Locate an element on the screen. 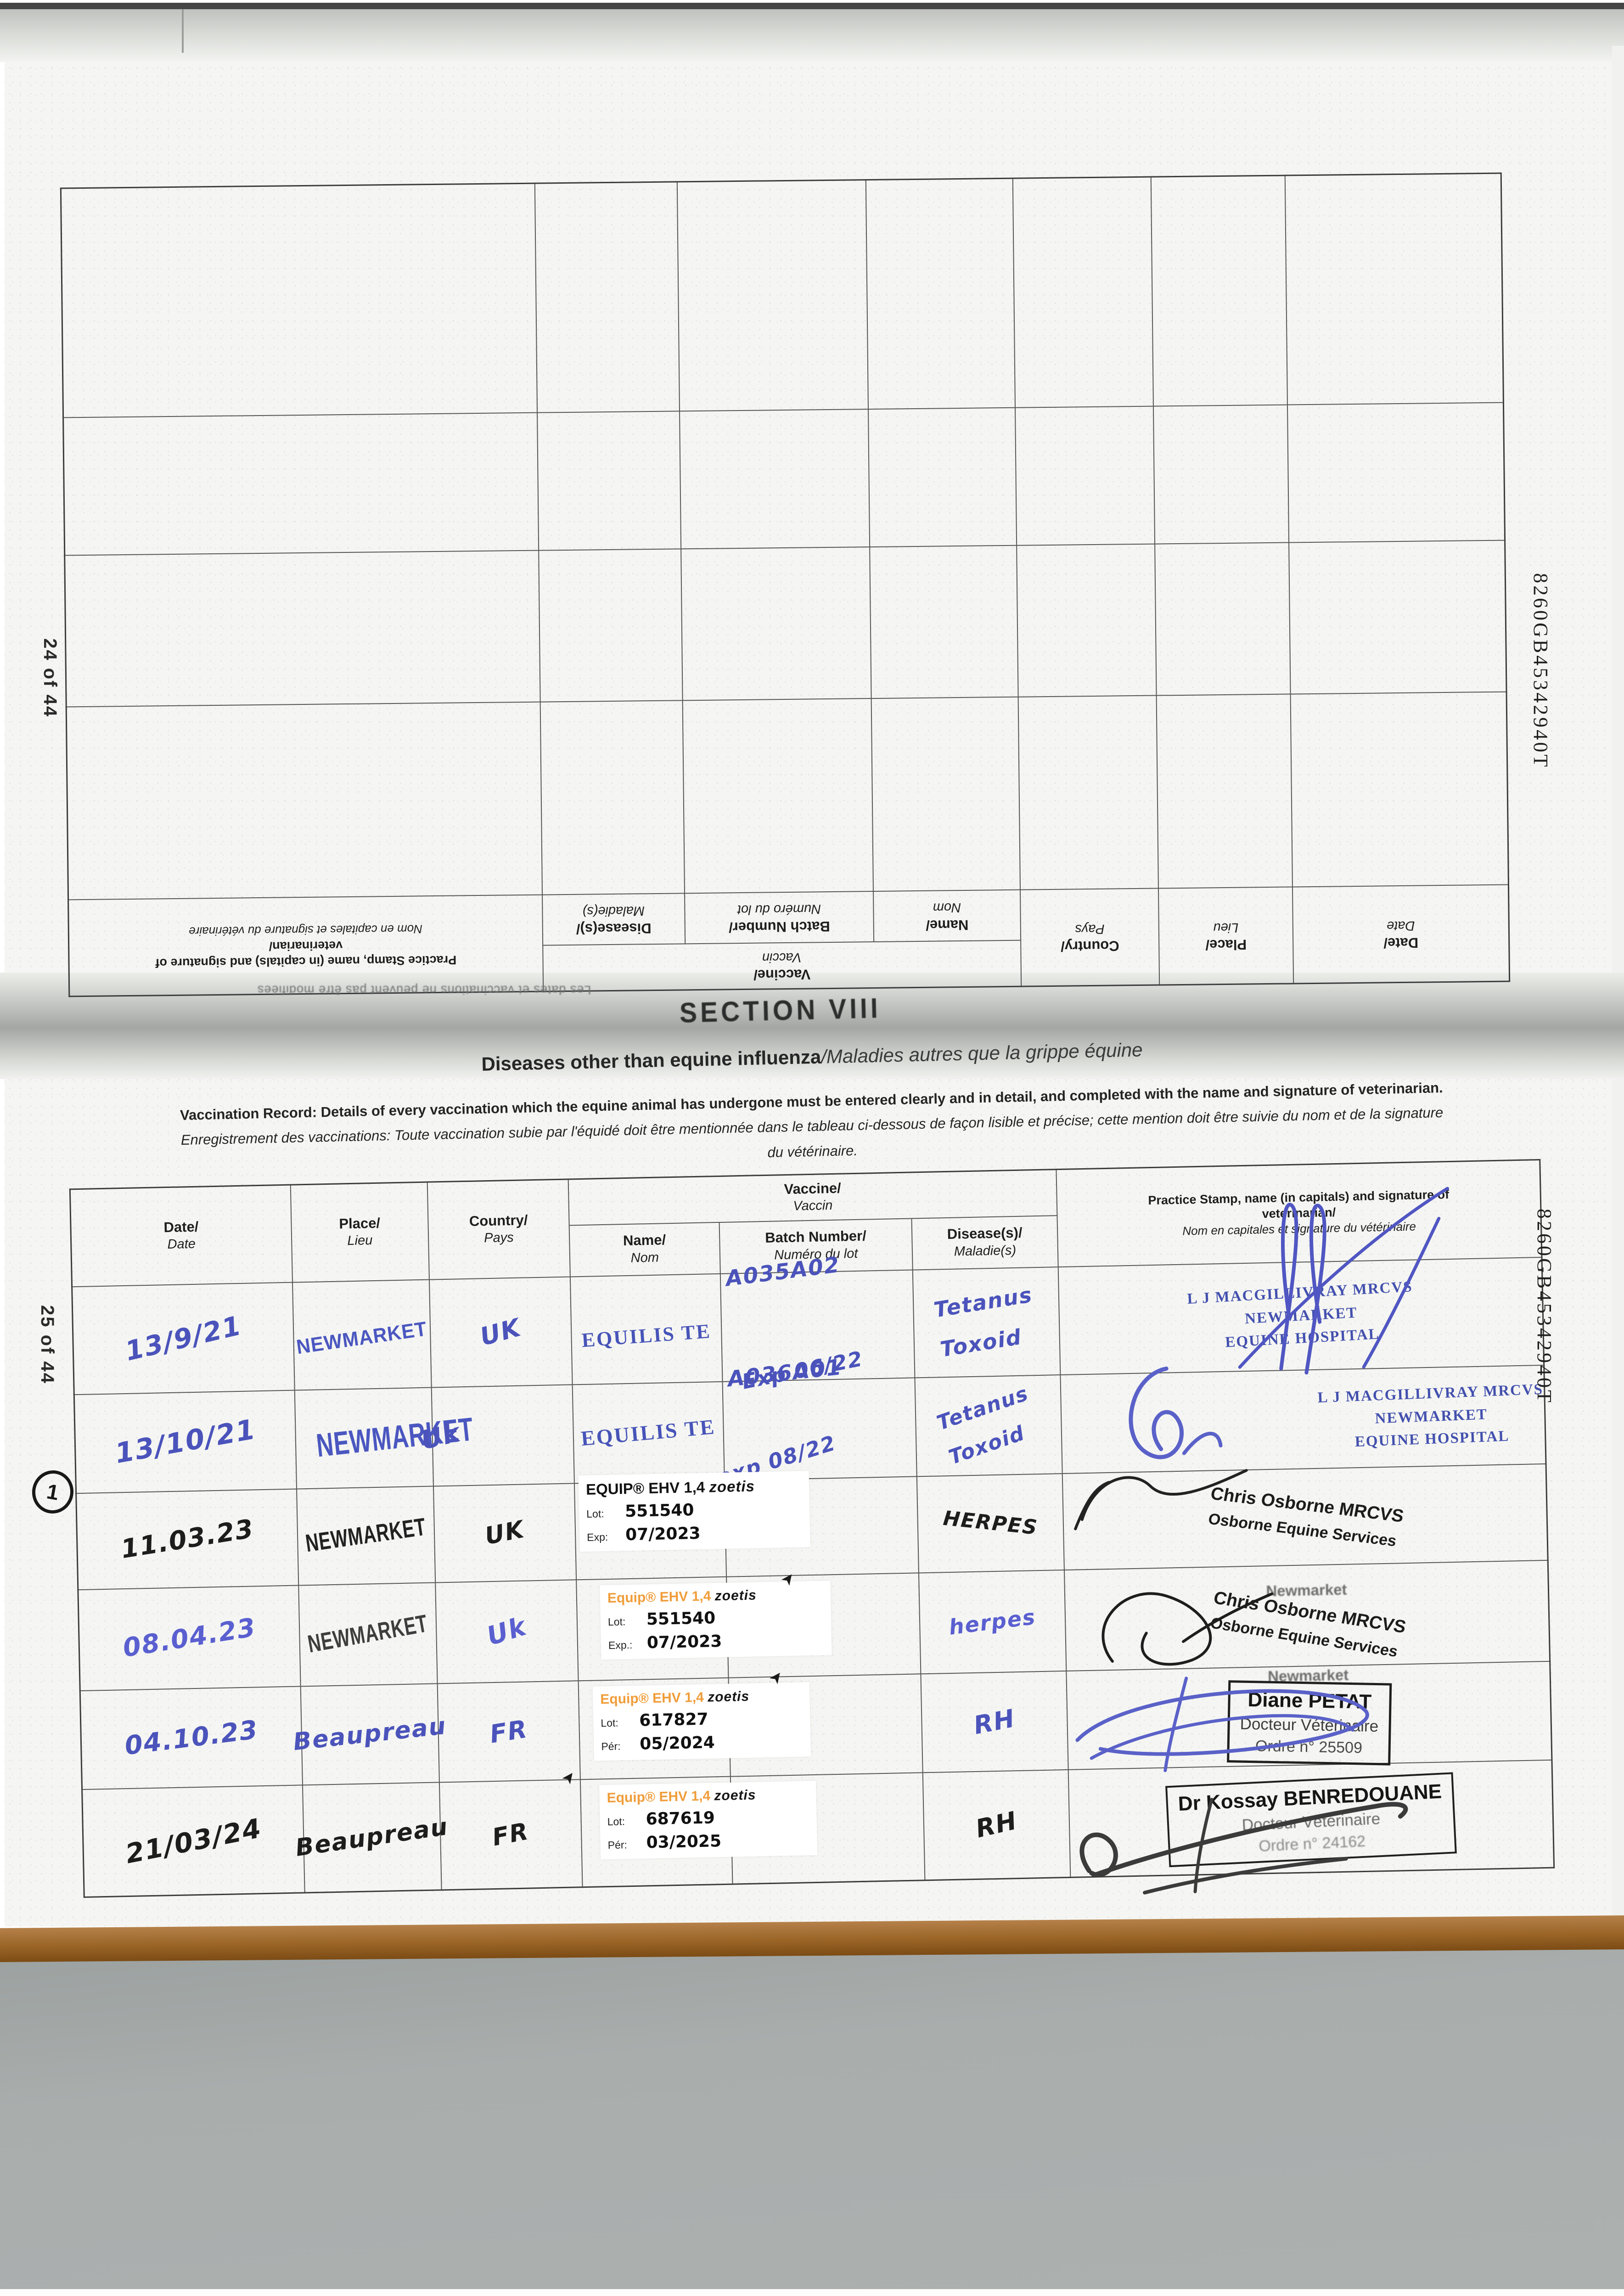  date-entry: 04.10.23 is located at coordinates (191, 1737).